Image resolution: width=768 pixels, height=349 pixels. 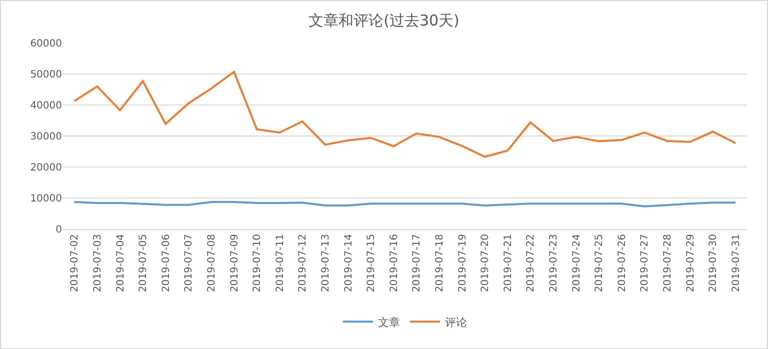 What do you see at coordinates (554, 263) in the screenshot?
I see `x-tick-label: 2019-07-23` at bounding box center [554, 263].